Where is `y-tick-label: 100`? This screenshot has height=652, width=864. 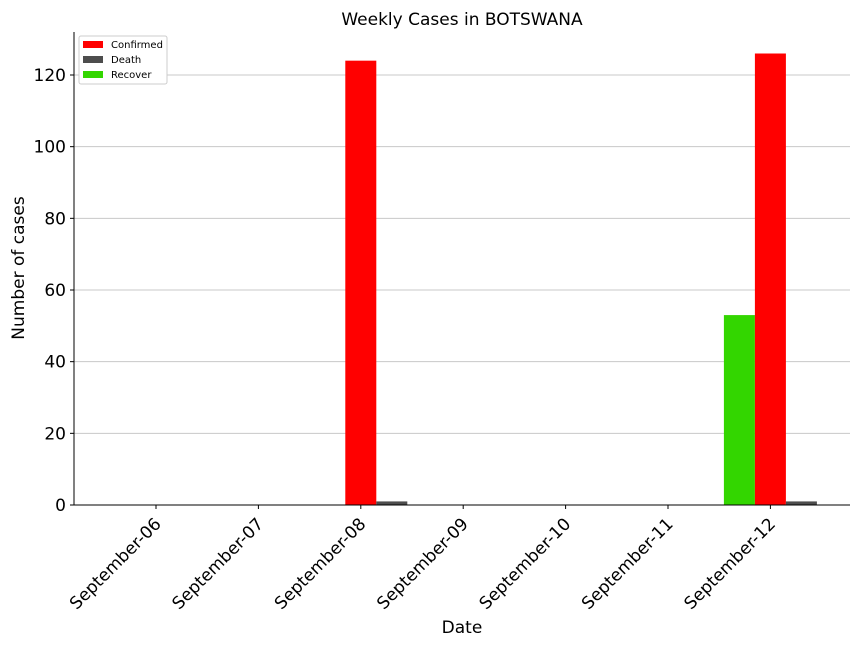 y-tick-label: 100 is located at coordinates (50, 148).